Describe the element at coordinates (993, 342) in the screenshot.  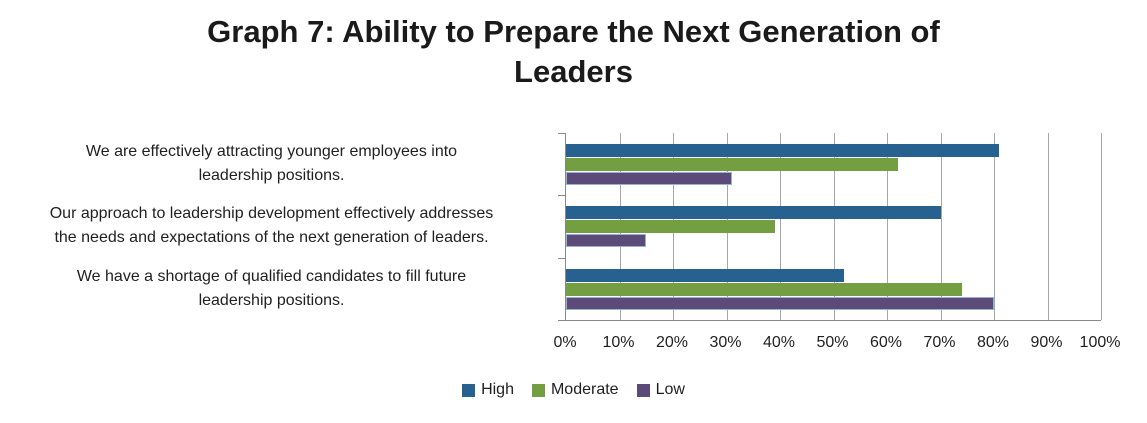
I see `x-axis-label: 80%` at that location.